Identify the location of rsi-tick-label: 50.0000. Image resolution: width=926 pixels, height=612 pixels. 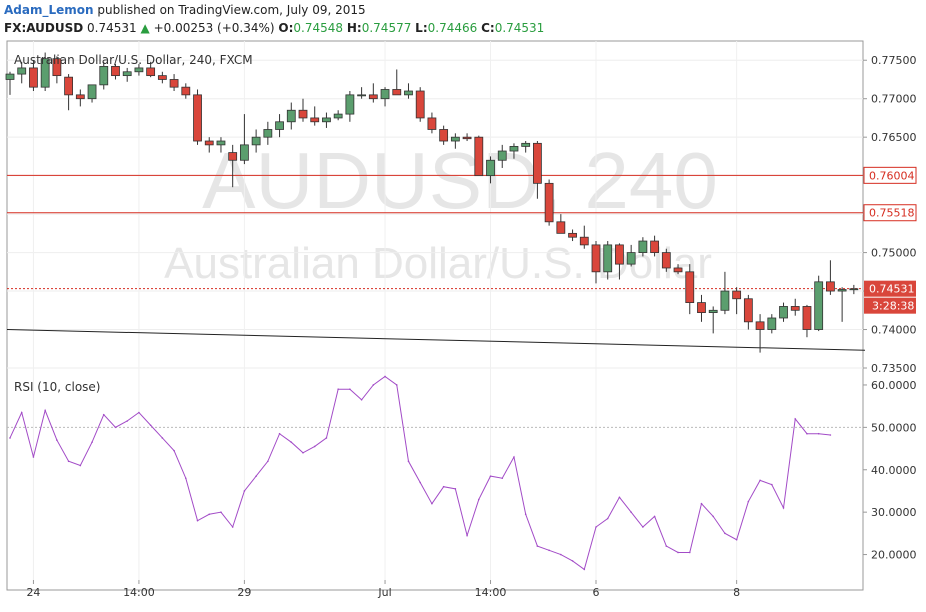
(894, 427).